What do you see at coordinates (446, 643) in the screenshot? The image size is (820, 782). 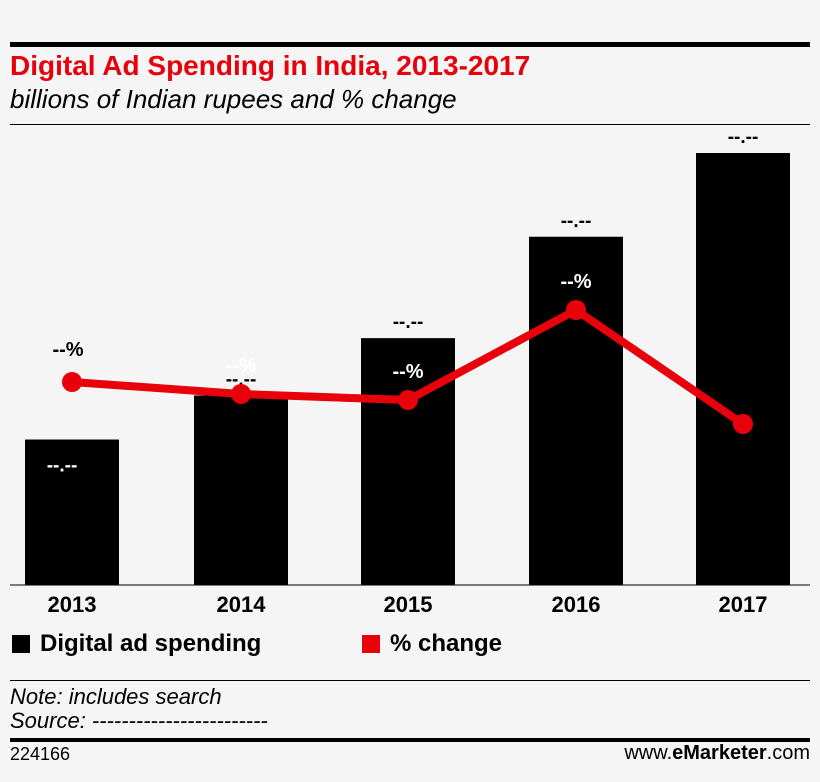 I see `legend-label-change: % change` at bounding box center [446, 643].